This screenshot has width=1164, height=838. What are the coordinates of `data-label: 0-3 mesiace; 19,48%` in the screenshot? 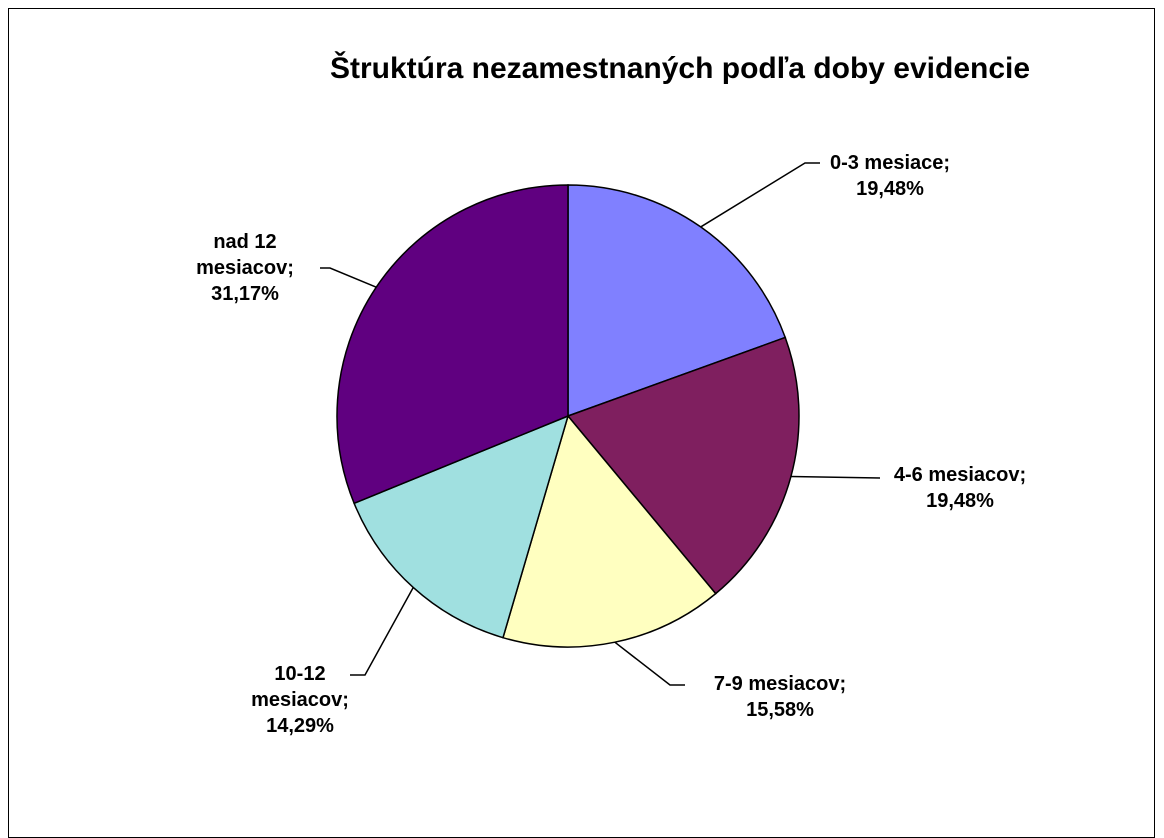 It's located at (890, 176).